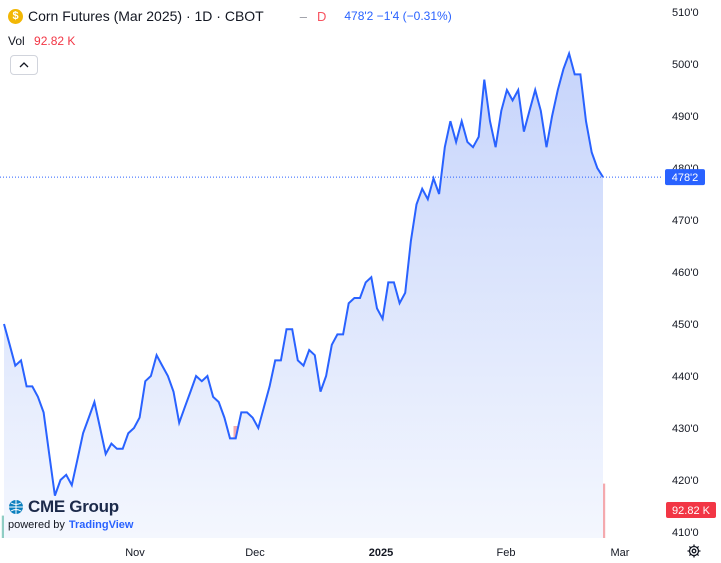 This screenshot has height=563, width=721. Describe the element at coordinates (4, 526) in the screenshot. I see `volume-bar` at that location.